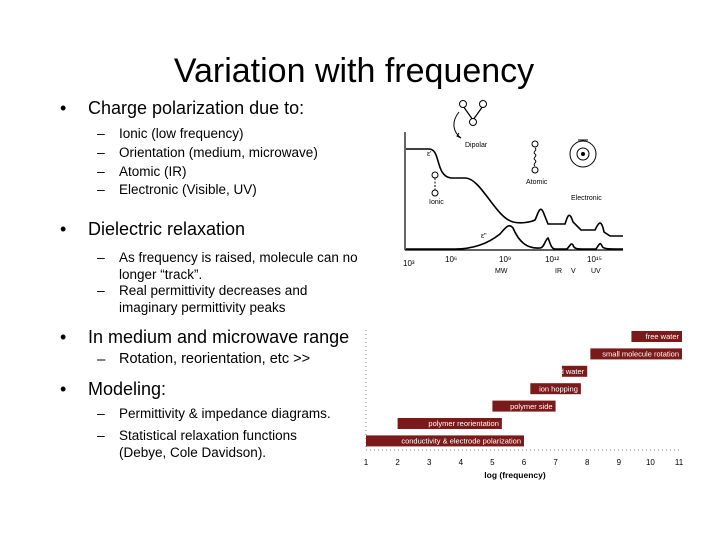  What do you see at coordinates (218, 152) in the screenshot?
I see `list-item: Orientation (medium, microwave)` at bounding box center [218, 152].